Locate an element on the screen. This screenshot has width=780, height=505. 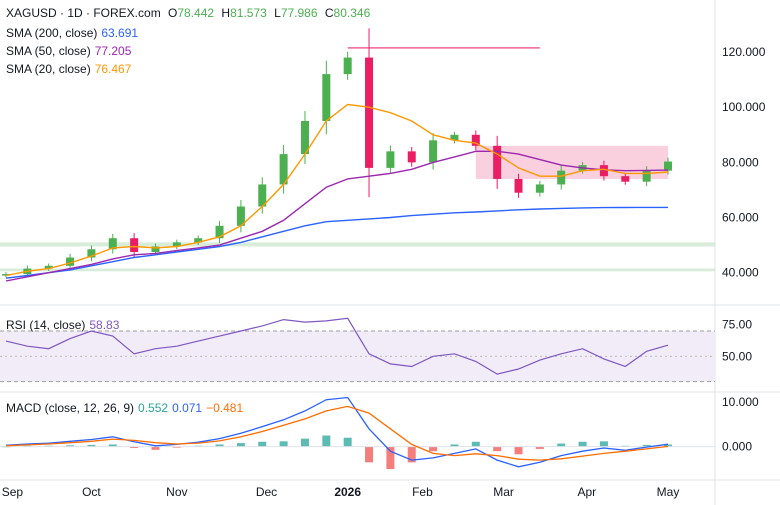
macd-label: MACD (close, 12, 26, 9) is located at coordinates (70, 408).